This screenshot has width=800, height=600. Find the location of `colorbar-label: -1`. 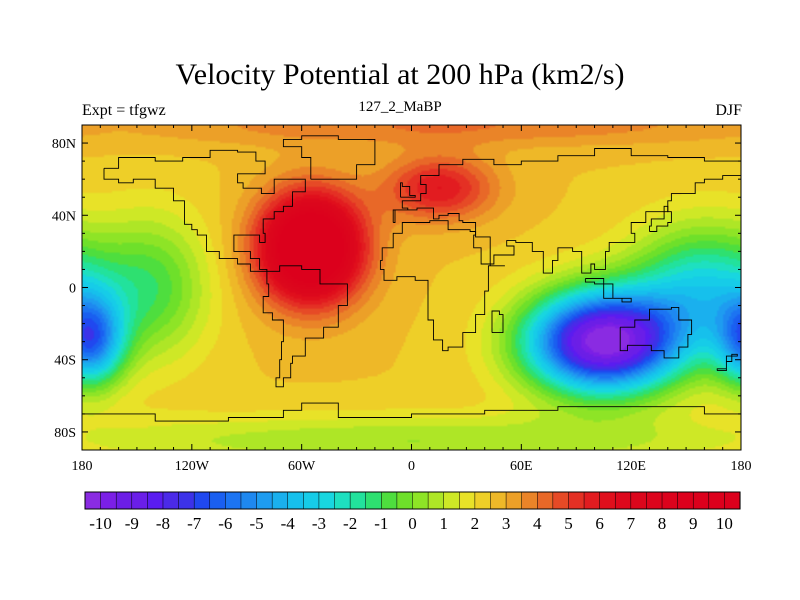

colorbar-label: -1 is located at coordinates (381, 523).